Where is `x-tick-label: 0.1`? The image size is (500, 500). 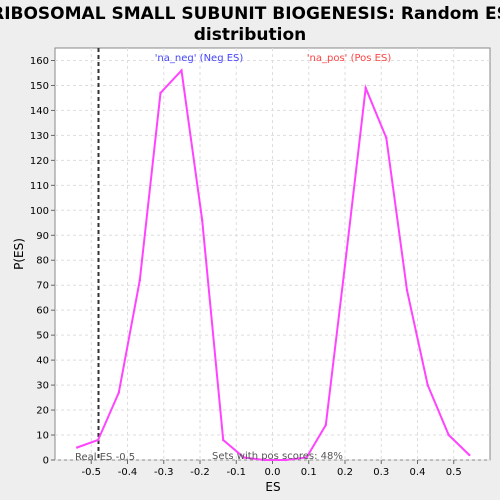
x-tick-label: 0.1 is located at coordinates (309, 472).